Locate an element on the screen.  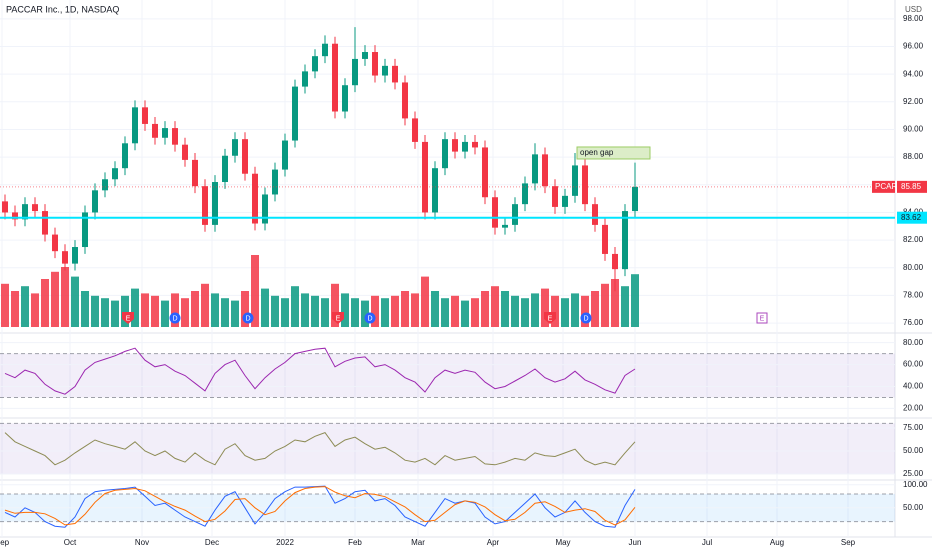
y-tick-label: 92.00 is located at coordinates (913, 101).